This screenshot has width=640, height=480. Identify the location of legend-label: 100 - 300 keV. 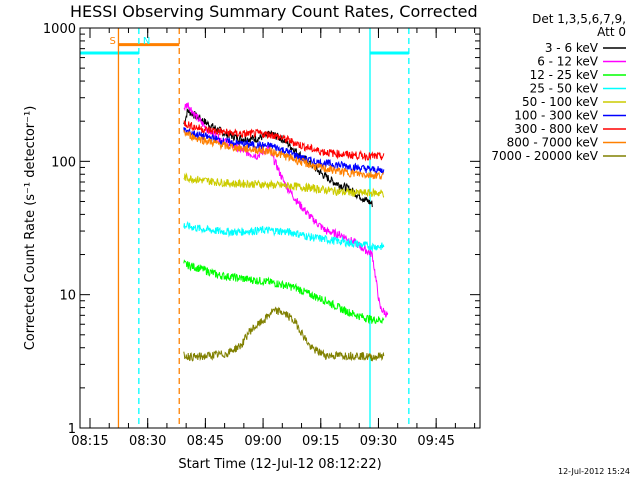
(556, 116).